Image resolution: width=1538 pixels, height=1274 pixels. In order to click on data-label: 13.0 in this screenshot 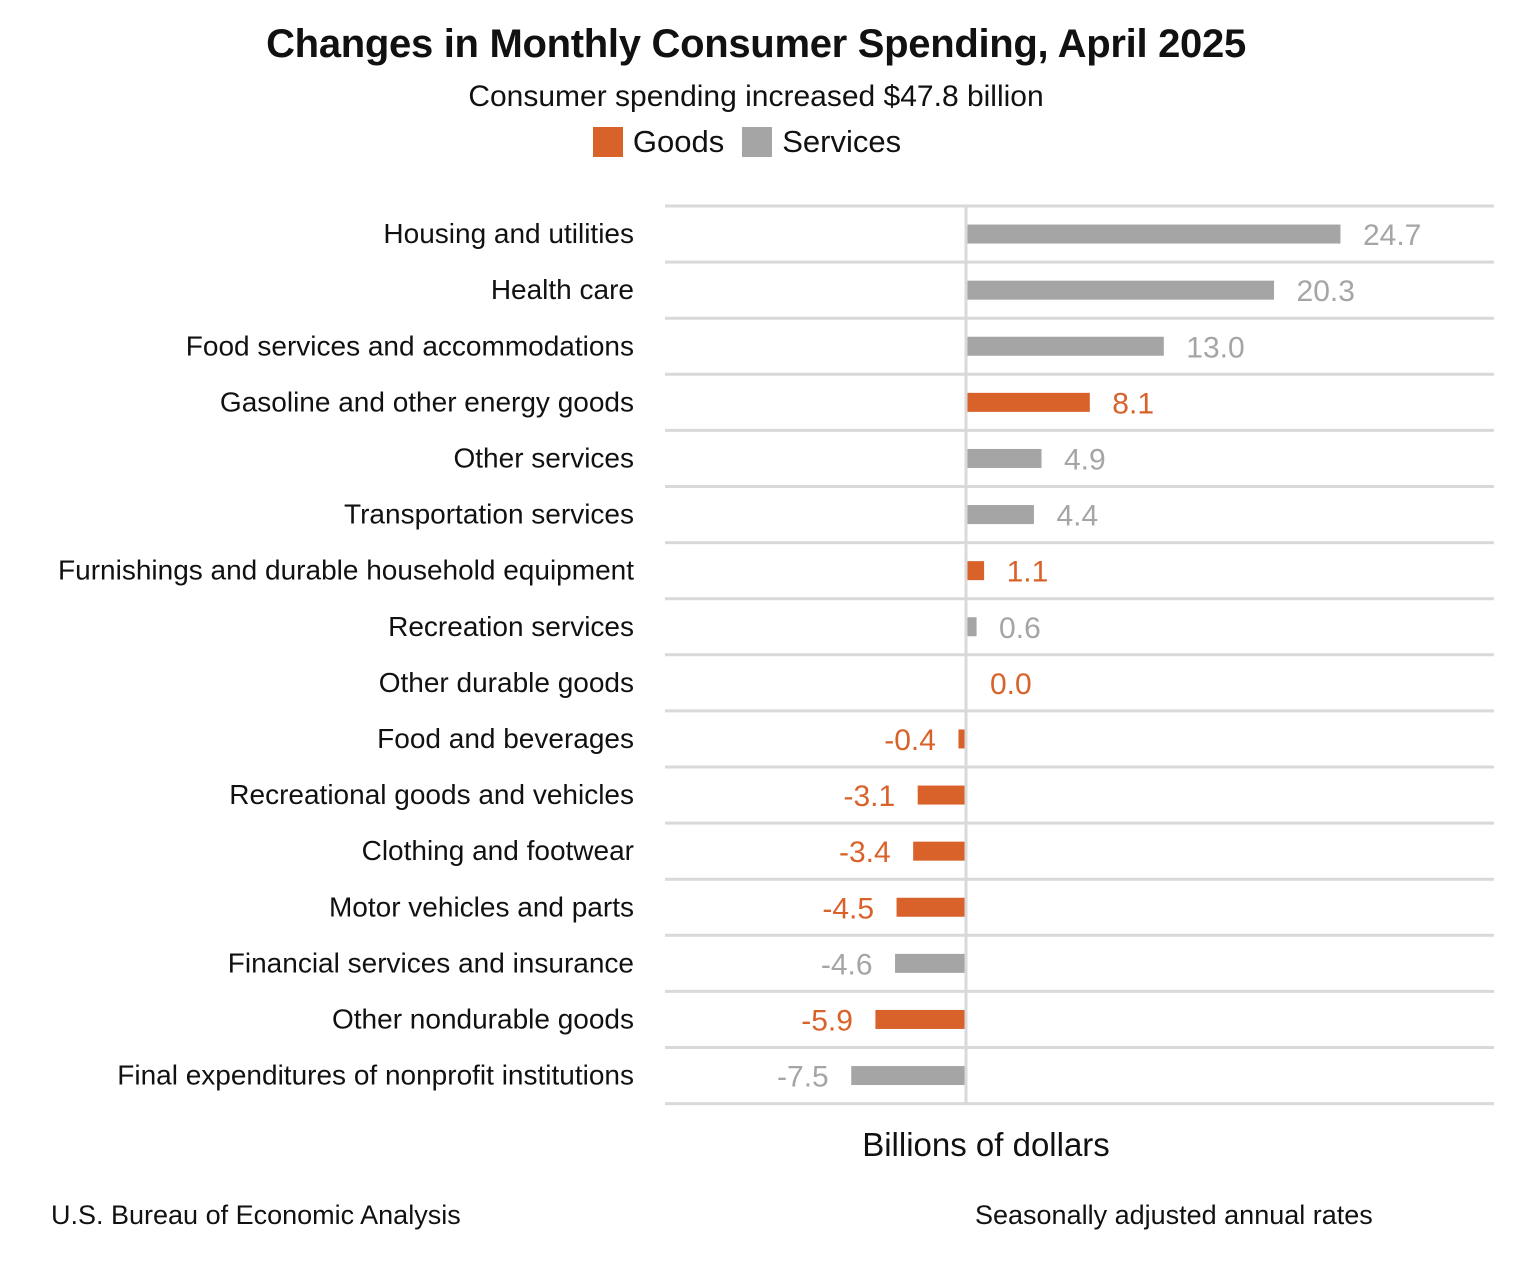, I will do `click(1215, 347)`.